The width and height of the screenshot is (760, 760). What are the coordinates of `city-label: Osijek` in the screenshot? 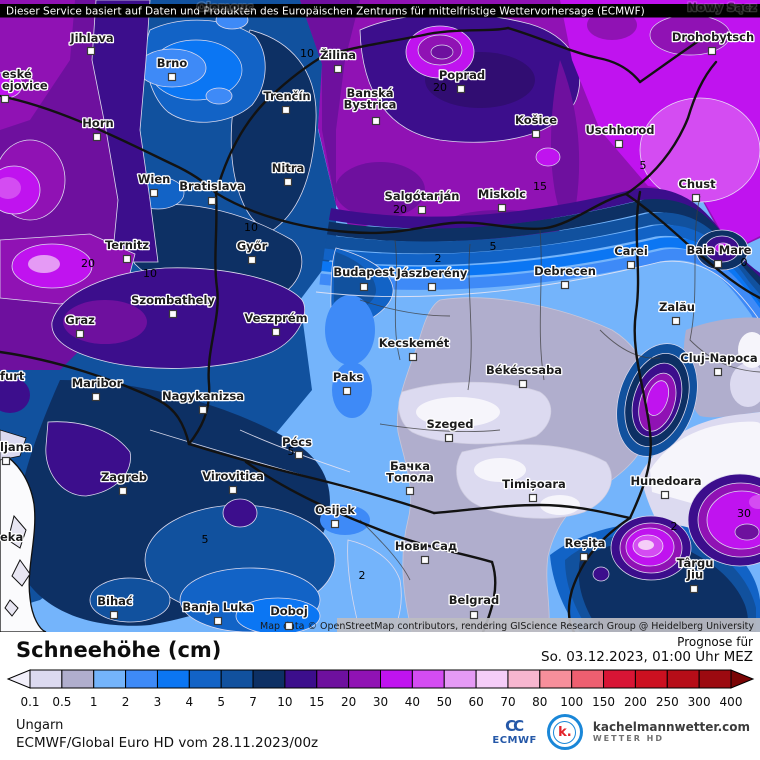 It's located at (335, 510).